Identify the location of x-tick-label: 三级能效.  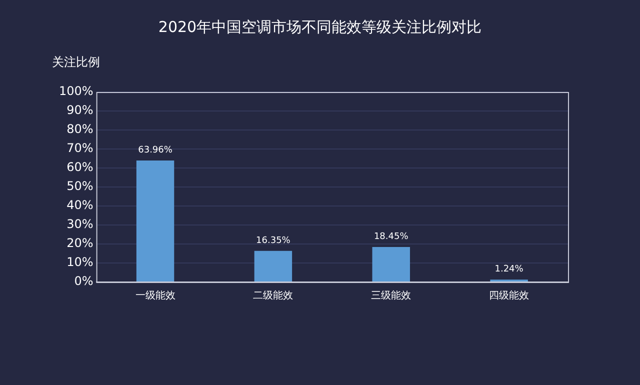
(391, 296).